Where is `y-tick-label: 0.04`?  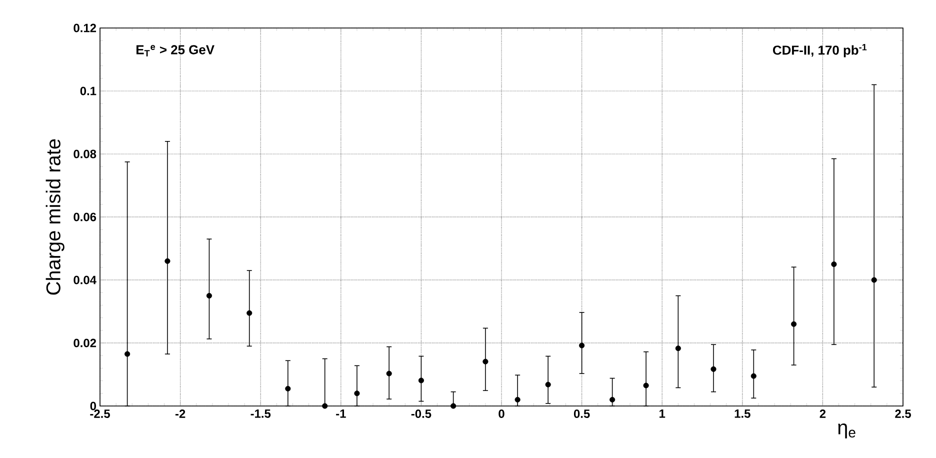 y-tick-label: 0.04 is located at coordinates (85, 280).